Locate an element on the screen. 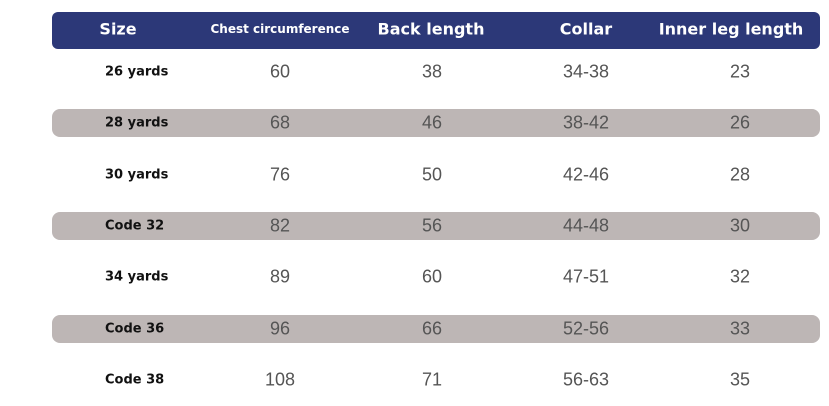  header-cell: Back length is located at coordinates (431, 29).